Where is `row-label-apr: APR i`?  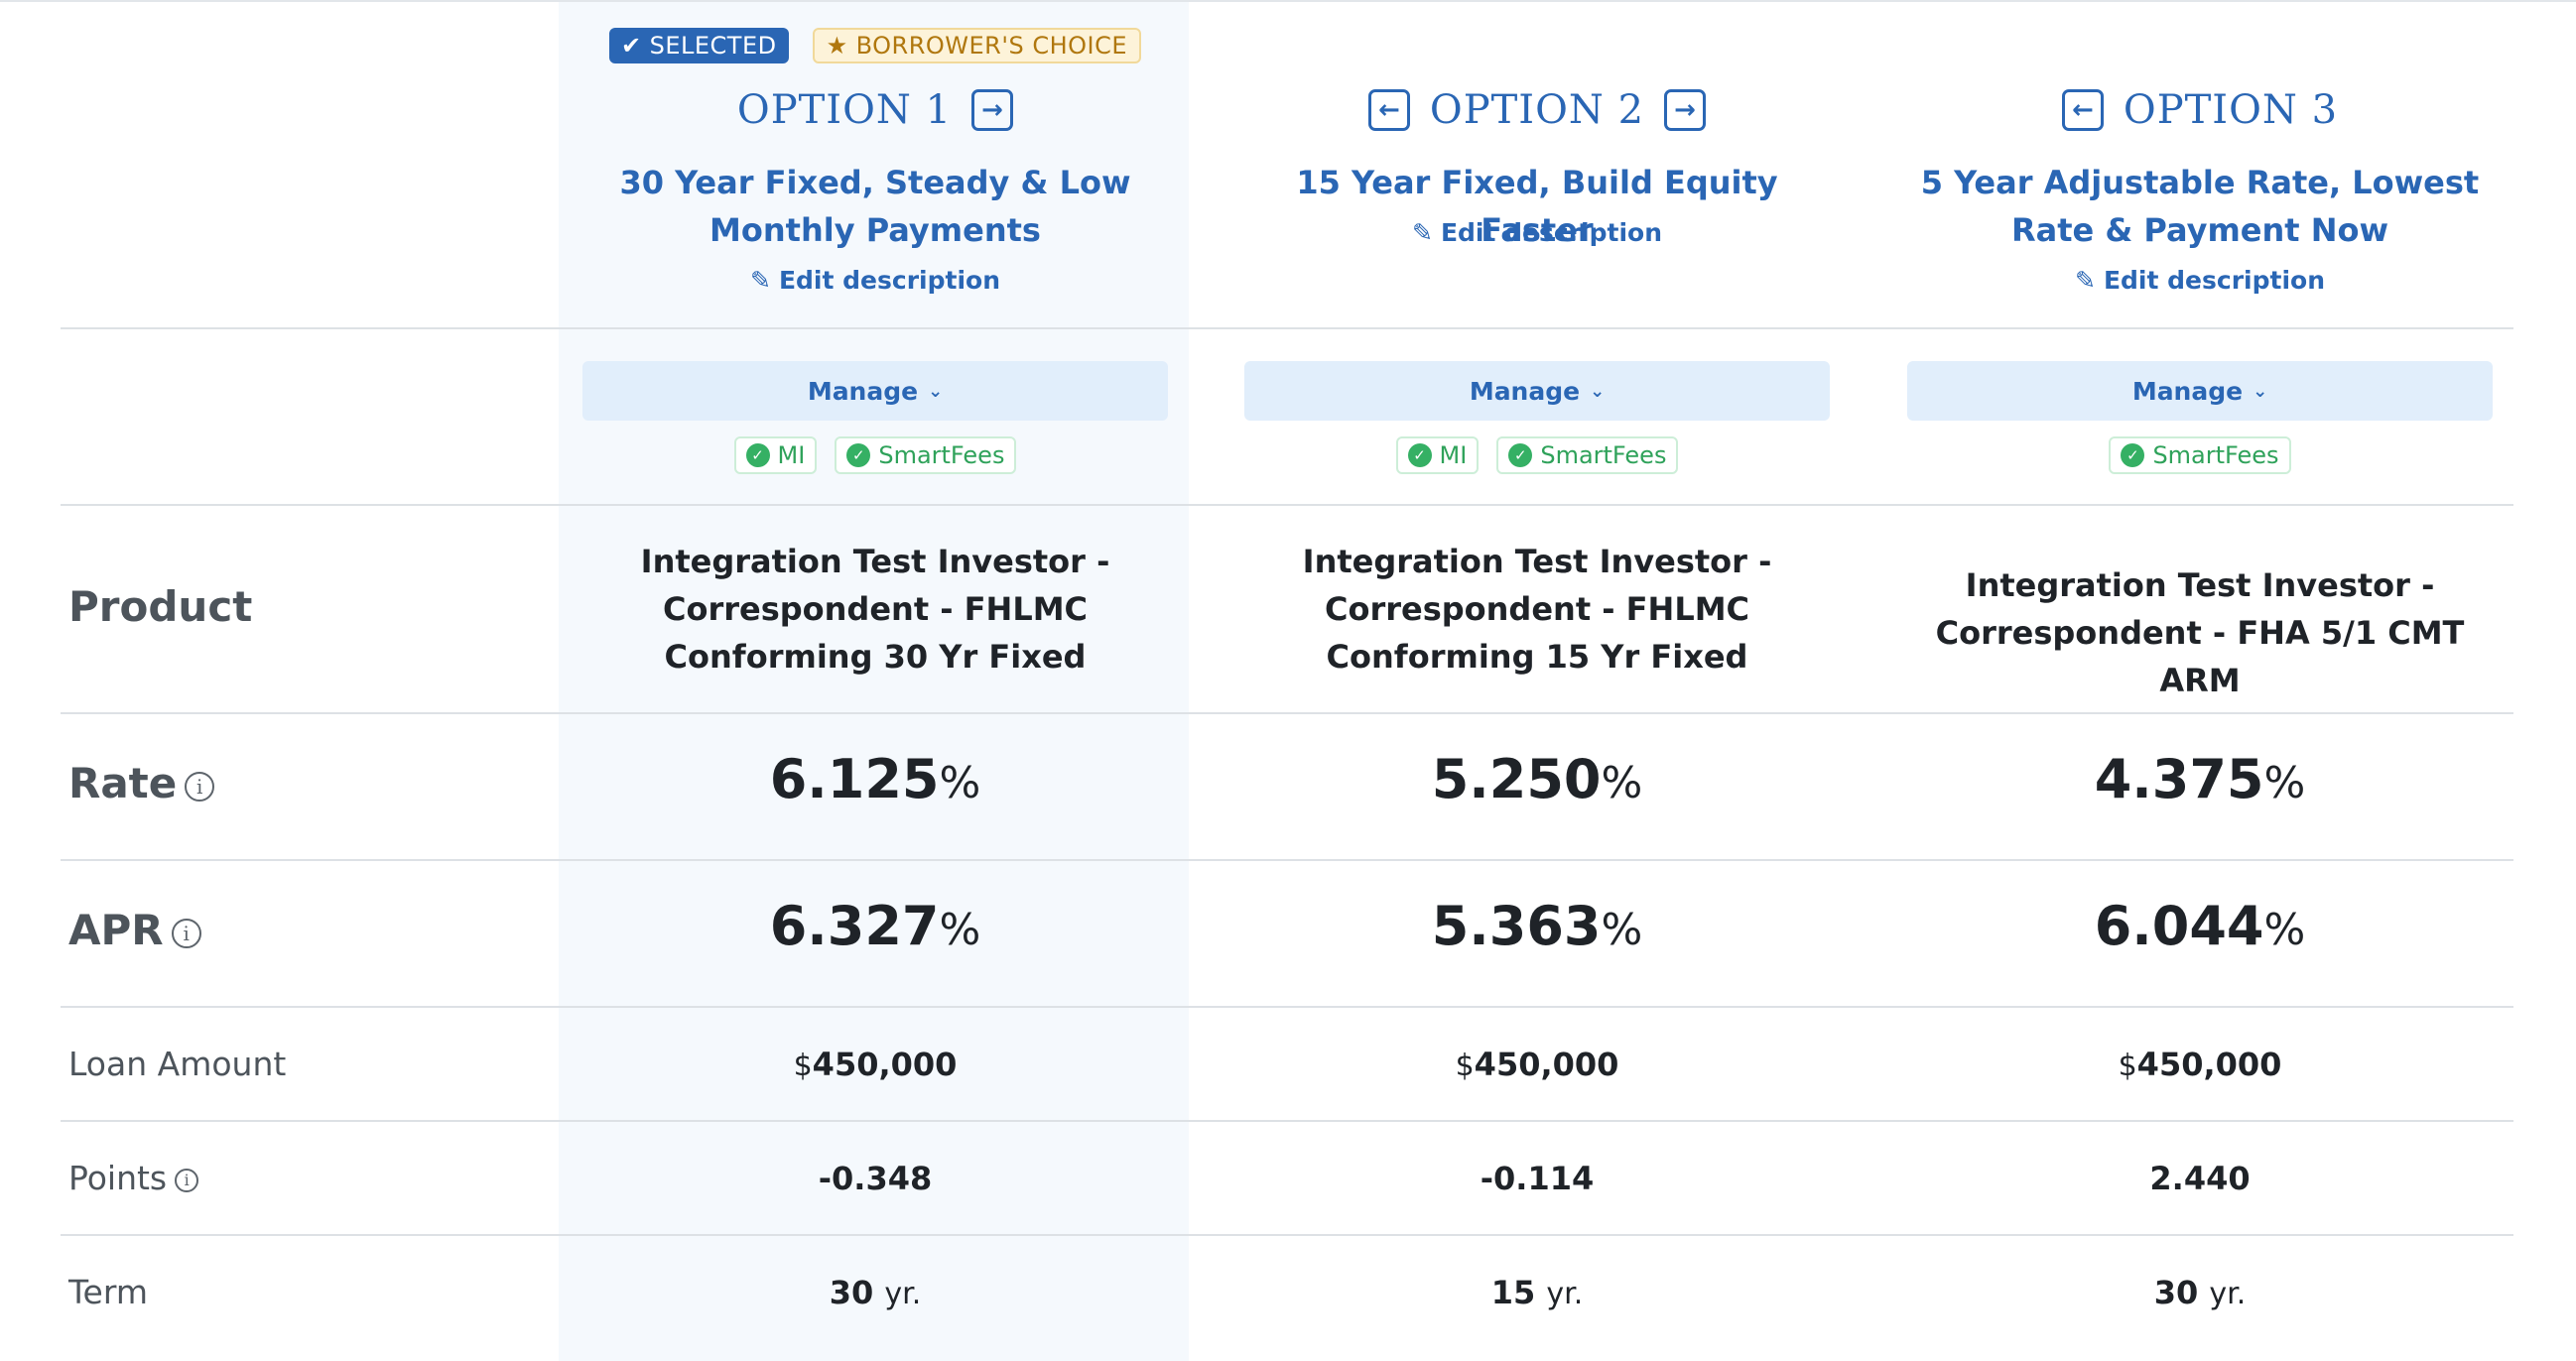 row-label-apr: APR i is located at coordinates (135, 930).